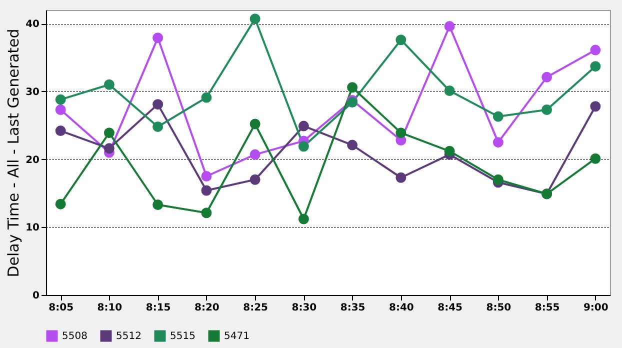 The width and height of the screenshot is (622, 348). What do you see at coordinates (33, 228) in the screenshot?
I see `y-tick-label: 10` at bounding box center [33, 228].